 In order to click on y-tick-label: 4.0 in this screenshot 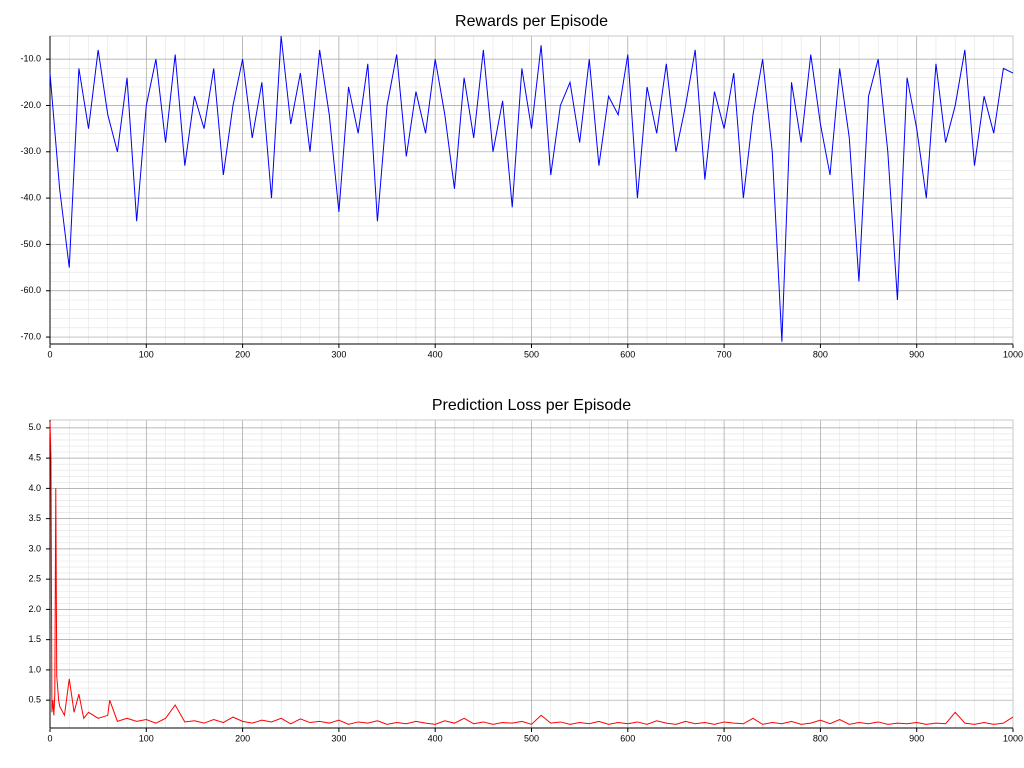, I will do `click(34, 488)`.